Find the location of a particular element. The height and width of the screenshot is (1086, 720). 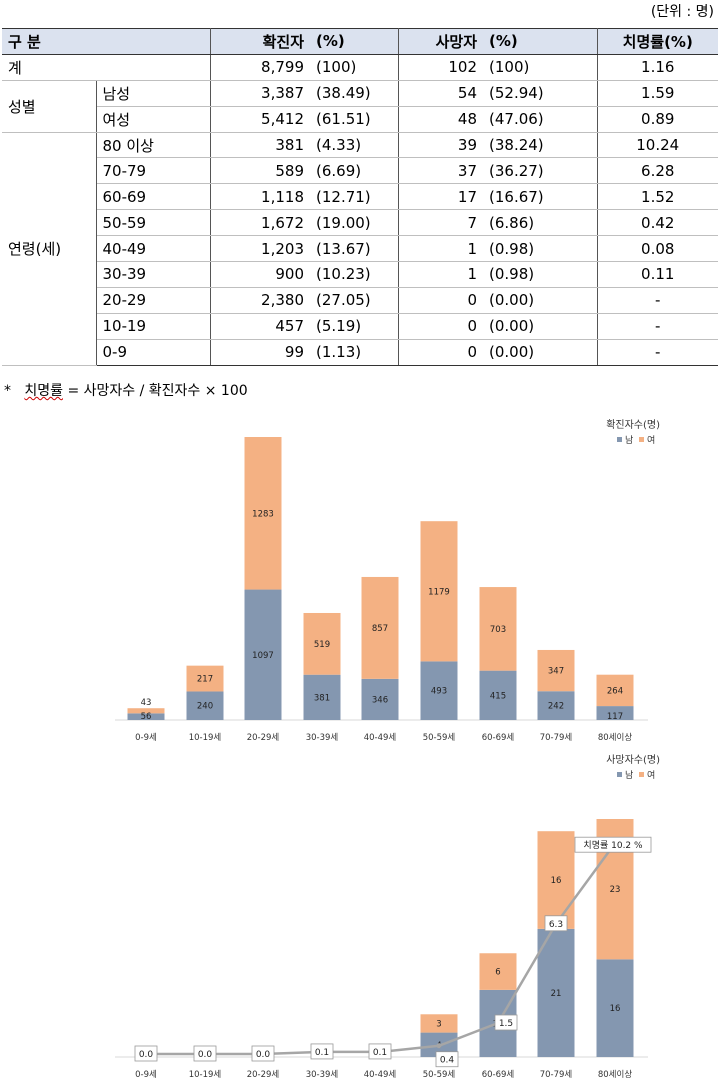

confirmed-percent-cell: (38.49) is located at coordinates (354, 93).